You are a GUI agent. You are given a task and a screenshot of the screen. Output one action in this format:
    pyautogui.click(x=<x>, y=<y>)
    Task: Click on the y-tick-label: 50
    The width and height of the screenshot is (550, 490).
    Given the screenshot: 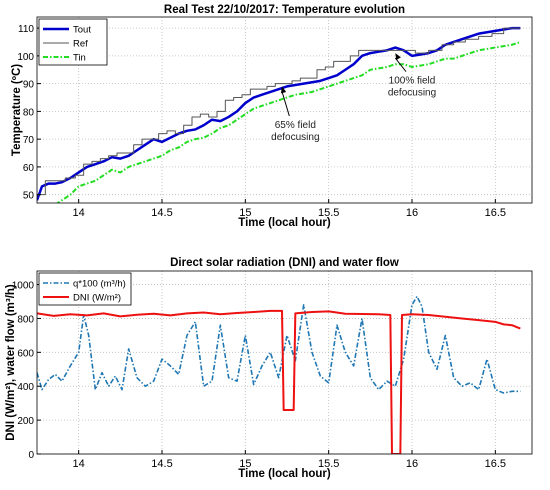 What is the action you would take?
    pyautogui.click(x=29, y=196)
    